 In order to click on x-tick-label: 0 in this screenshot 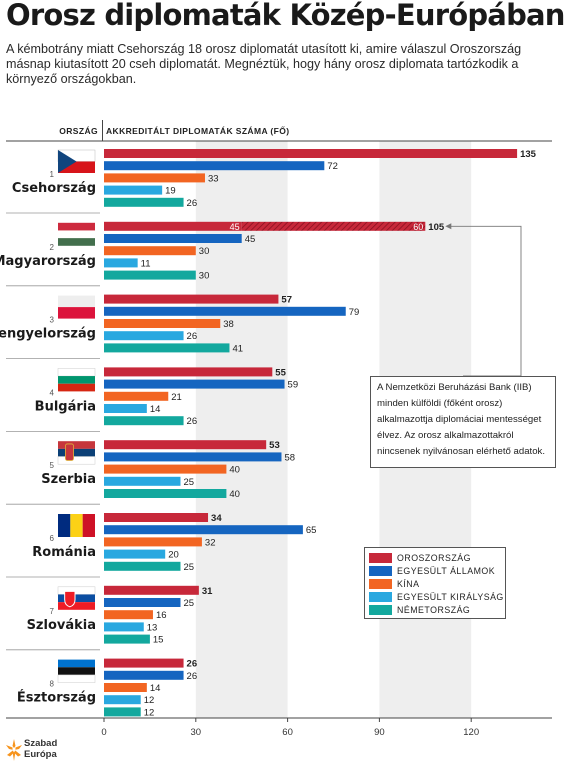, I will do `click(103, 732)`.